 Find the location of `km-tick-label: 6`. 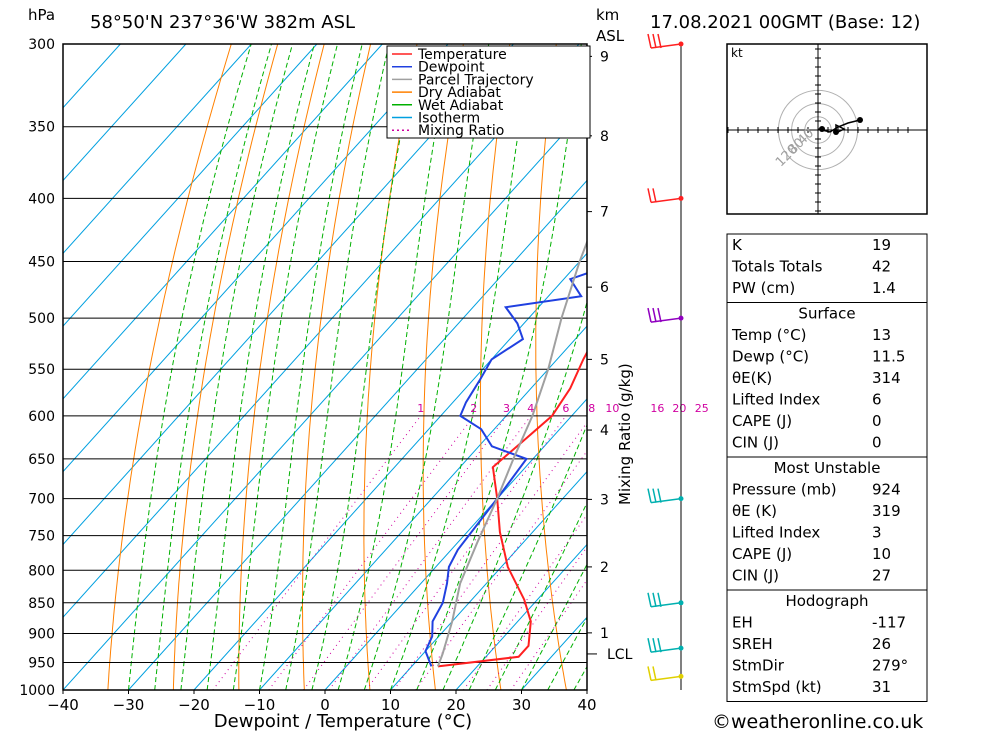

km-tick-label: 6 is located at coordinates (604, 288).